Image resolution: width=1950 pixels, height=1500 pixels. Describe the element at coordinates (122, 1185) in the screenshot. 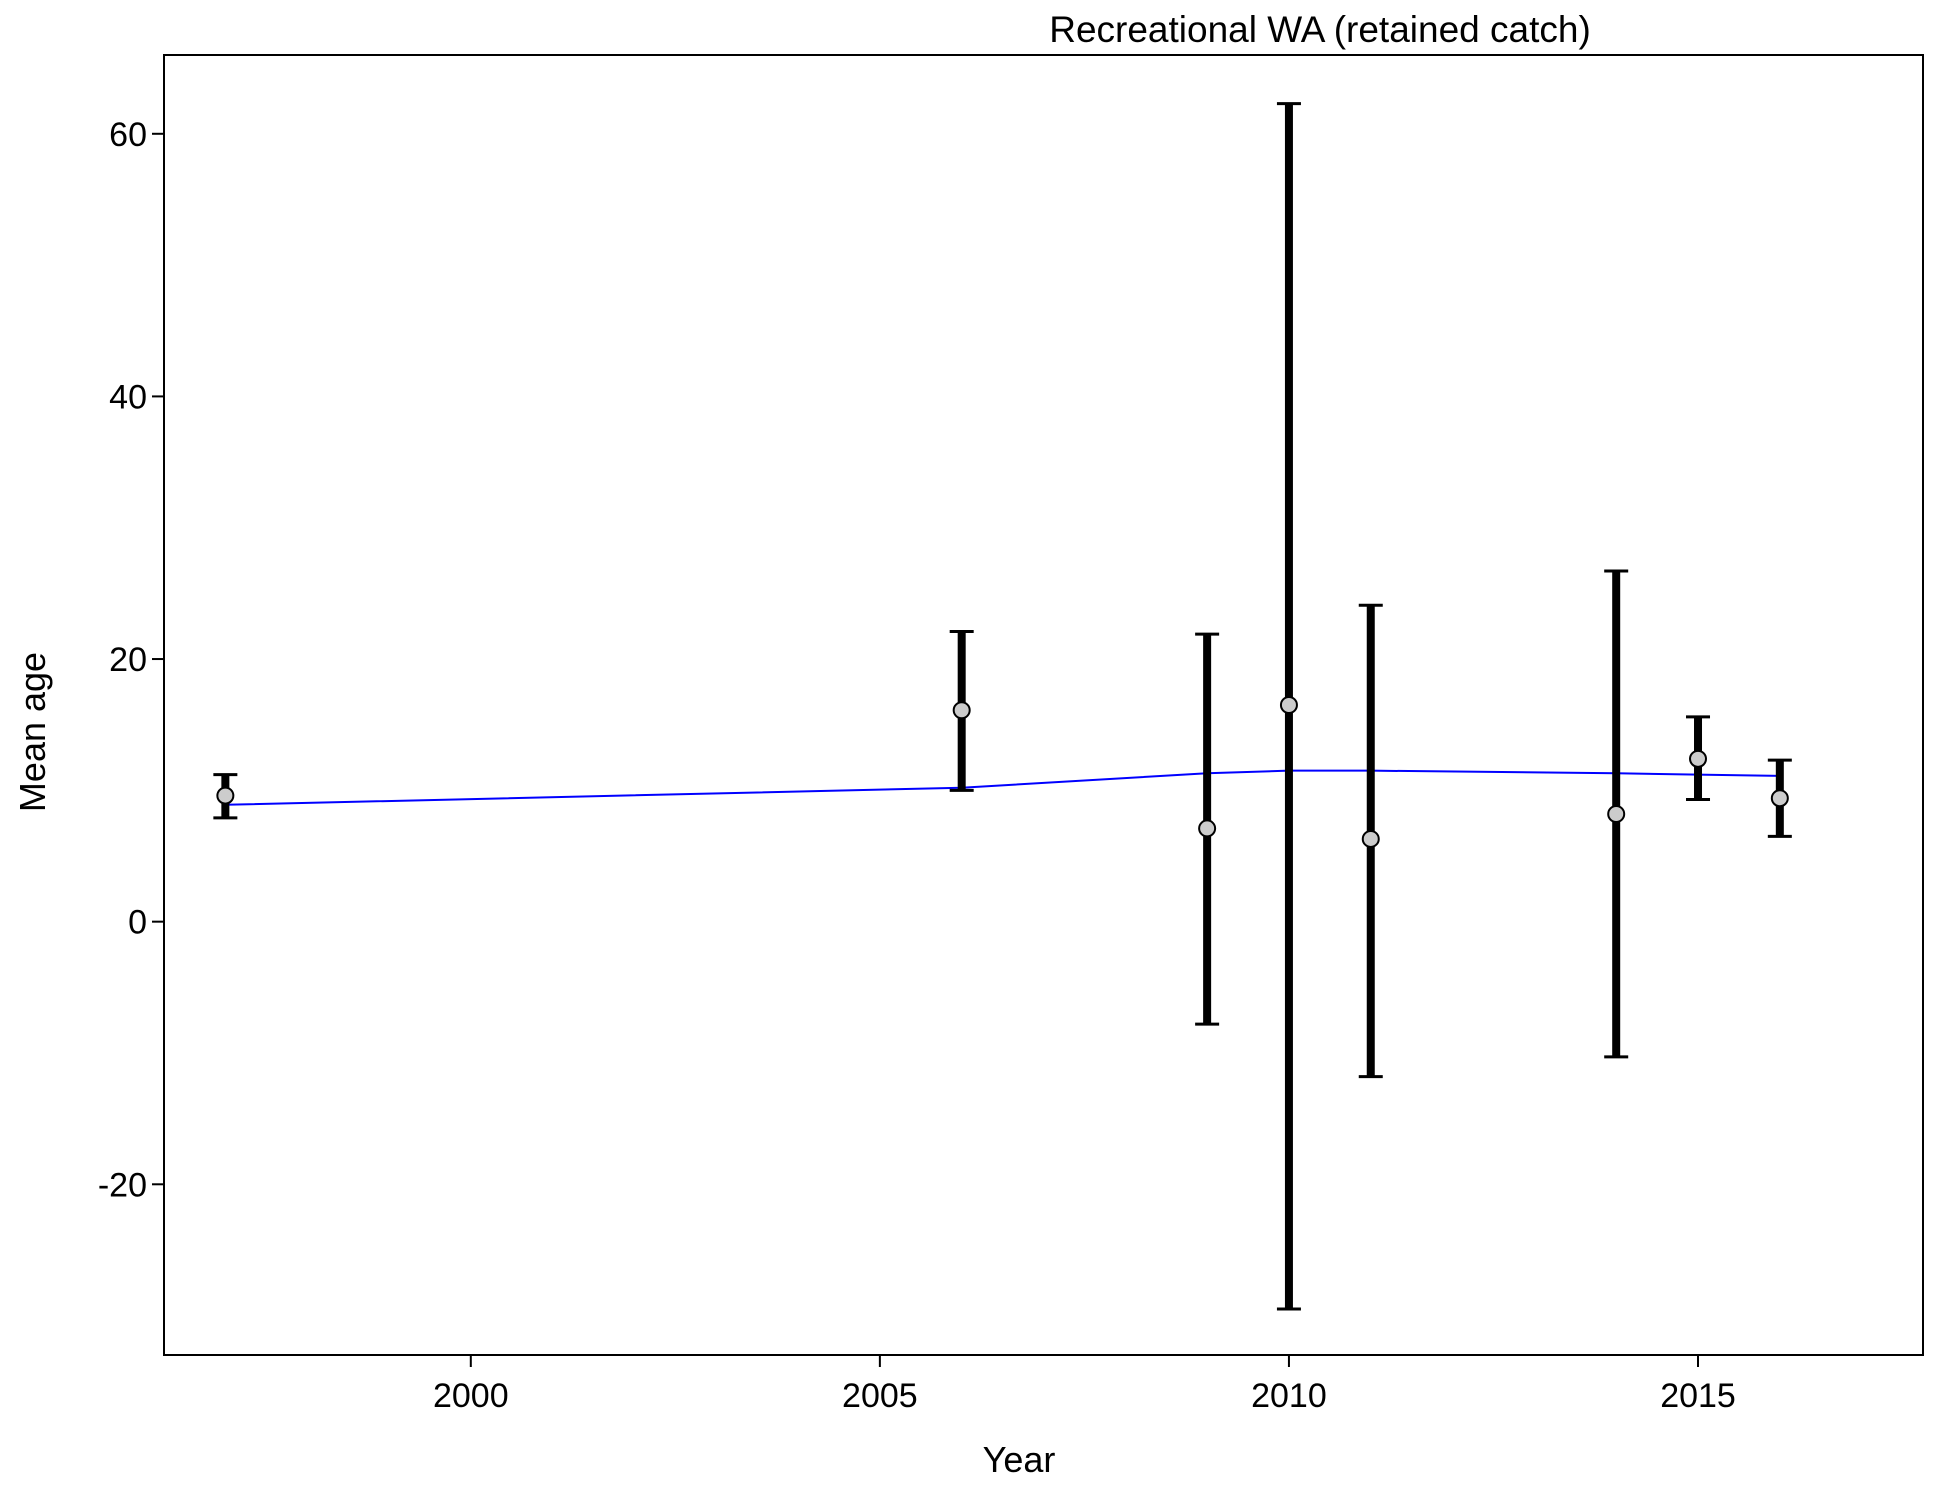

I see `y-tick-label: -20` at that location.